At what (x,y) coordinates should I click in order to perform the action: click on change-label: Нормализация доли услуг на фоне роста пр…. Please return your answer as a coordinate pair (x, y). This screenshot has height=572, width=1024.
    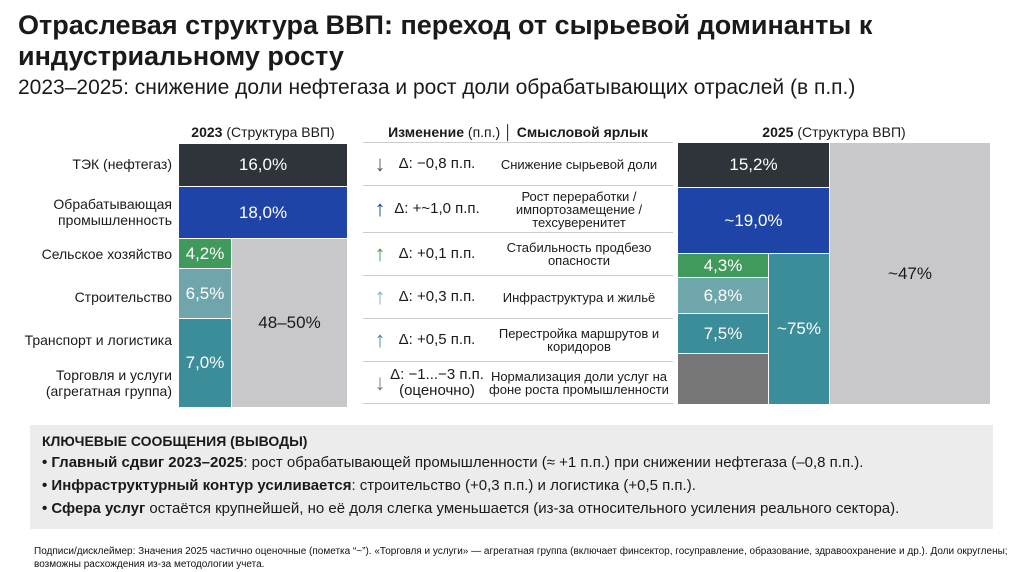
    Looking at the image, I should click on (579, 382).